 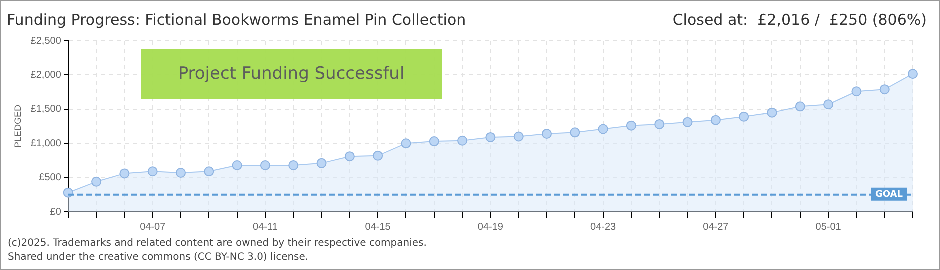 I want to click on y-tick-label: £2,500, so click(x=46, y=41).